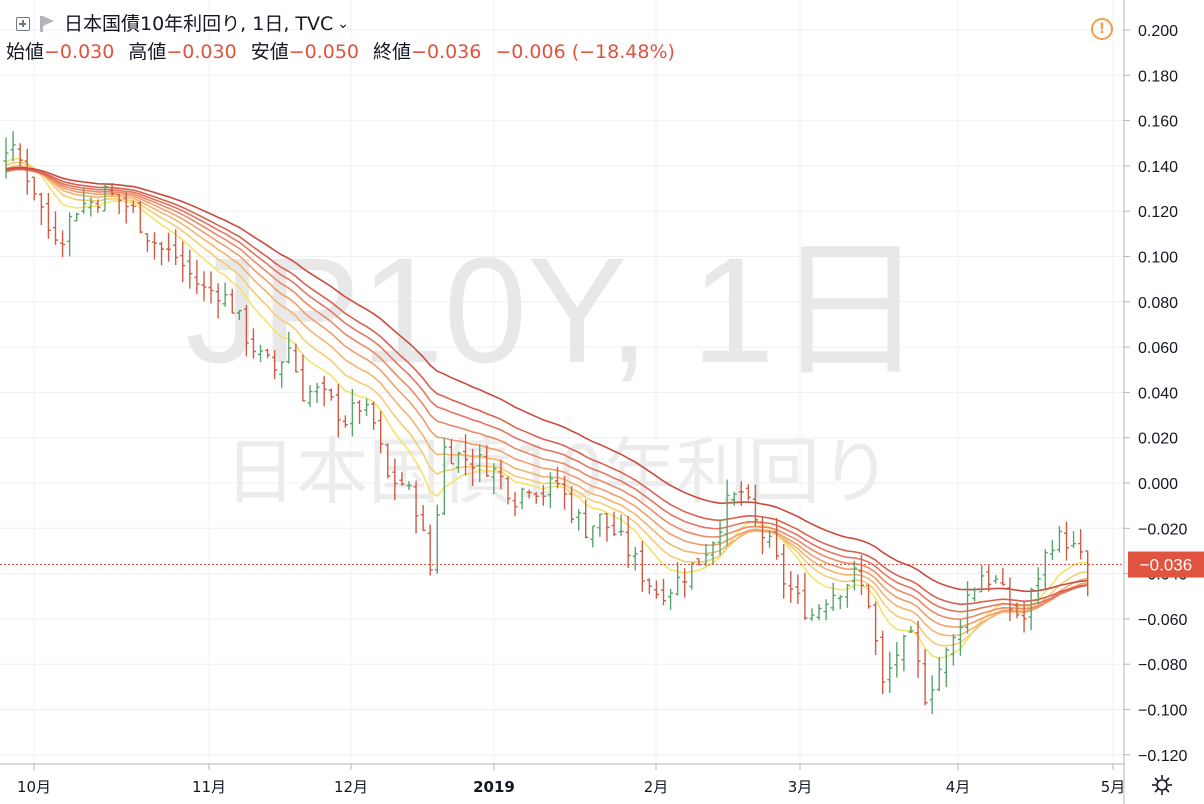  Describe the element at coordinates (209, 787) in the screenshot. I see `time-tick-label: 11月` at that location.